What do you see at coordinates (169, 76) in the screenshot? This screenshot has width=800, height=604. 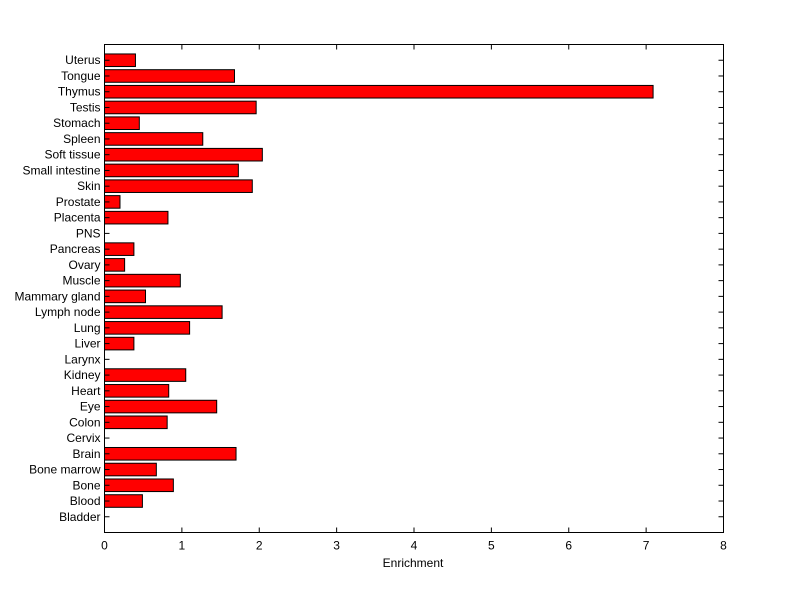 I see `bar-tongue` at bounding box center [169, 76].